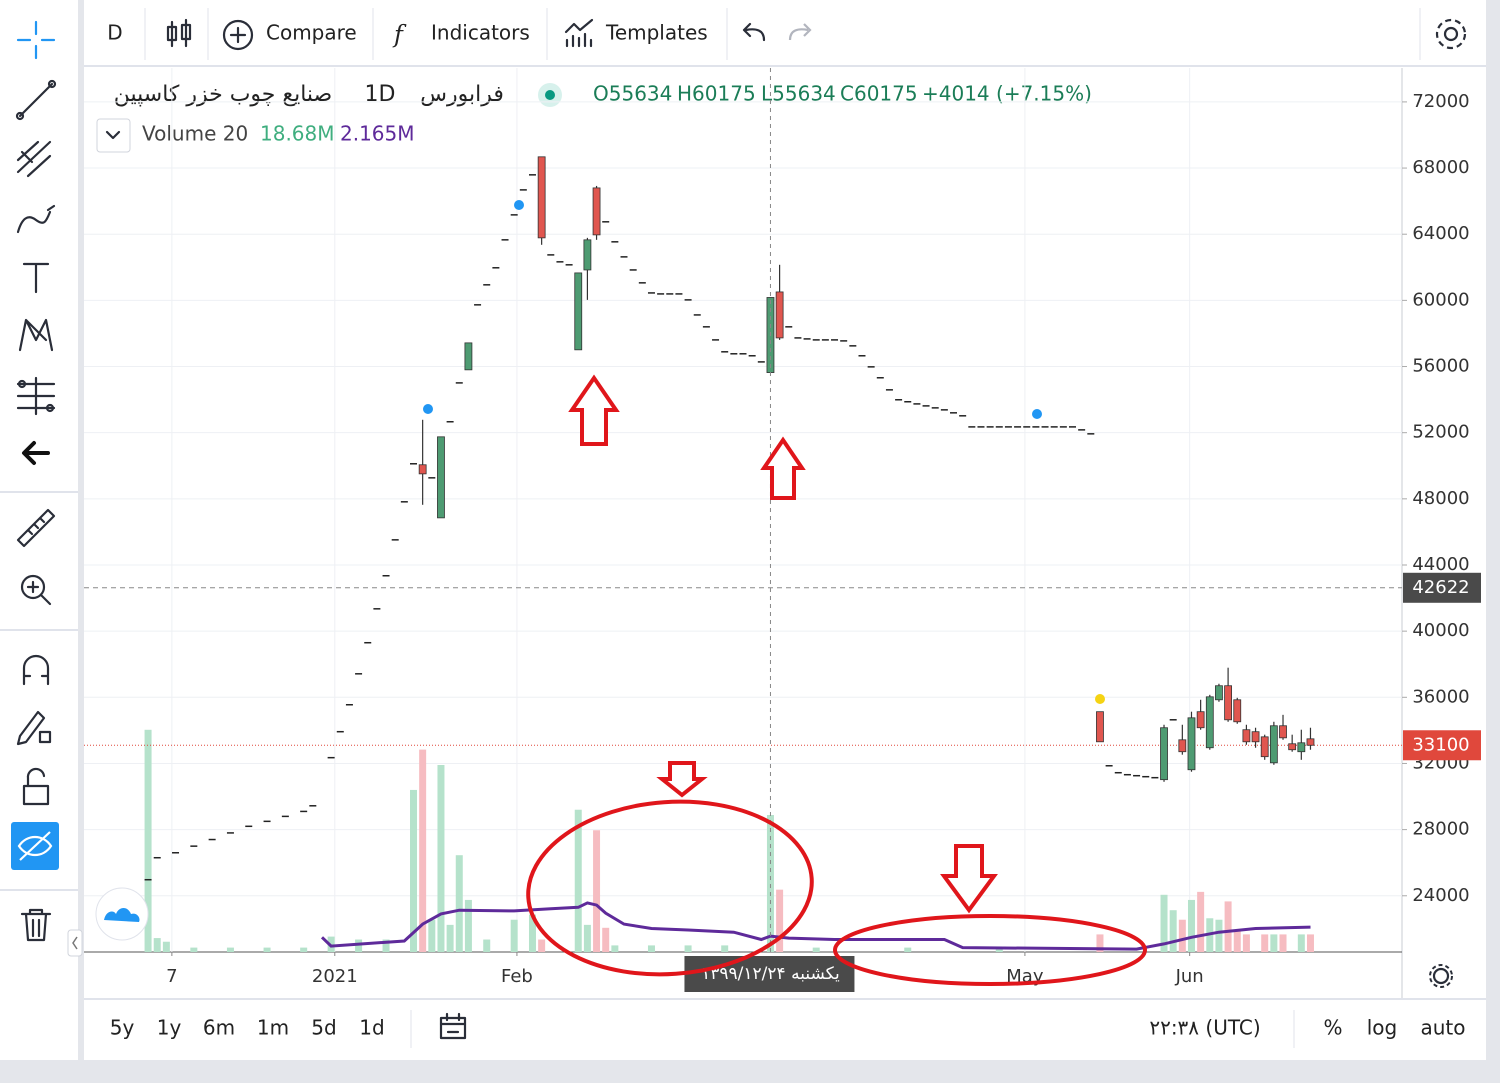 This screenshot has width=1500, height=1083. I want to click on lock-drawing-tool, so click(34, 728).